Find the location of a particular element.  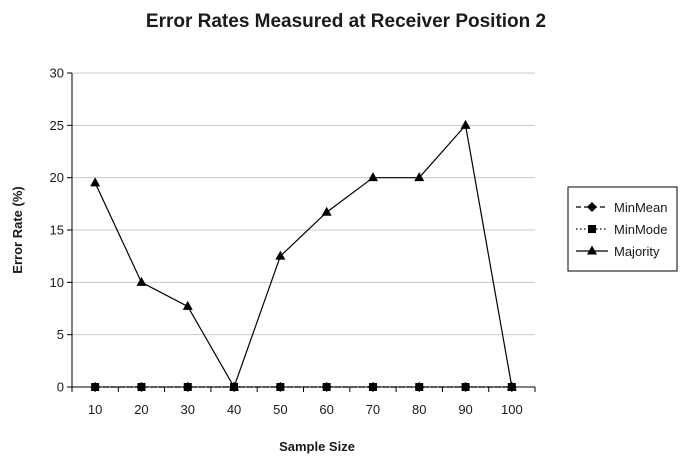

y-tick-label: 25 is located at coordinates (57, 125).